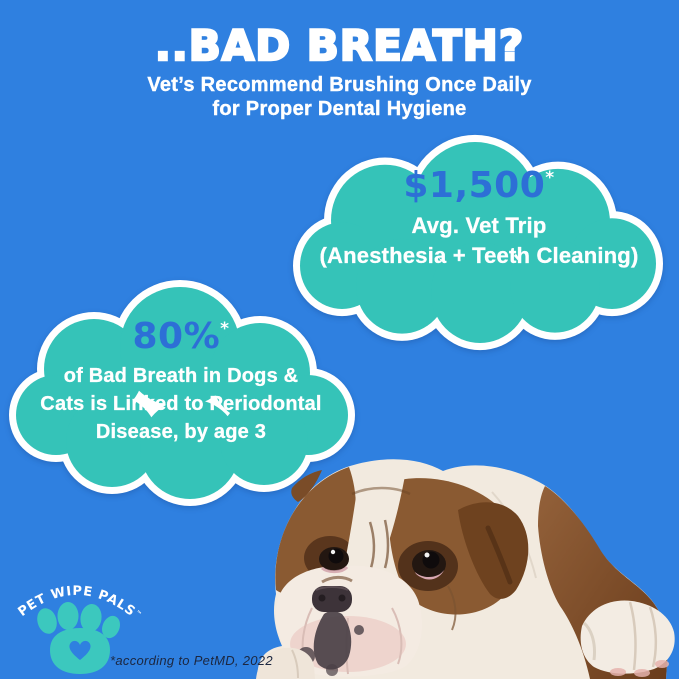 The image size is (679, 679). I want to click on stat-vet-cost-value: $1,500, so click(474, 185).